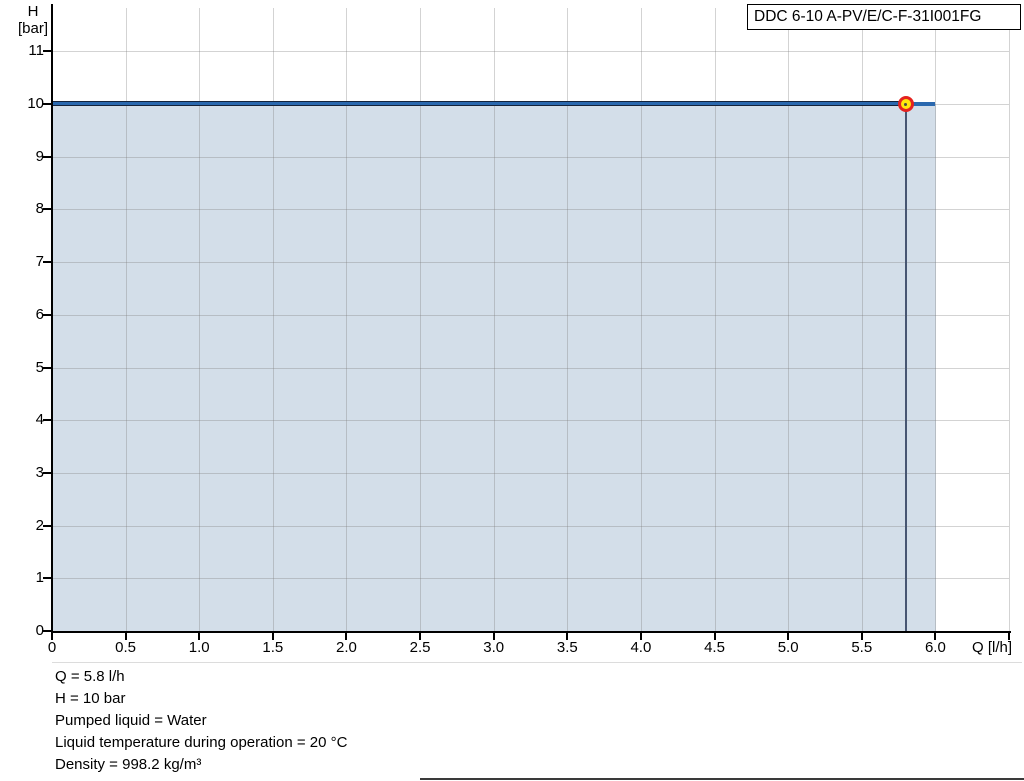 This screenshot has height=781, width=1024. What do you see at coordinates (32, 28) in the screenshot?
I see `y-axis-title-unit: [bar]` at bounding box center [32, 28].